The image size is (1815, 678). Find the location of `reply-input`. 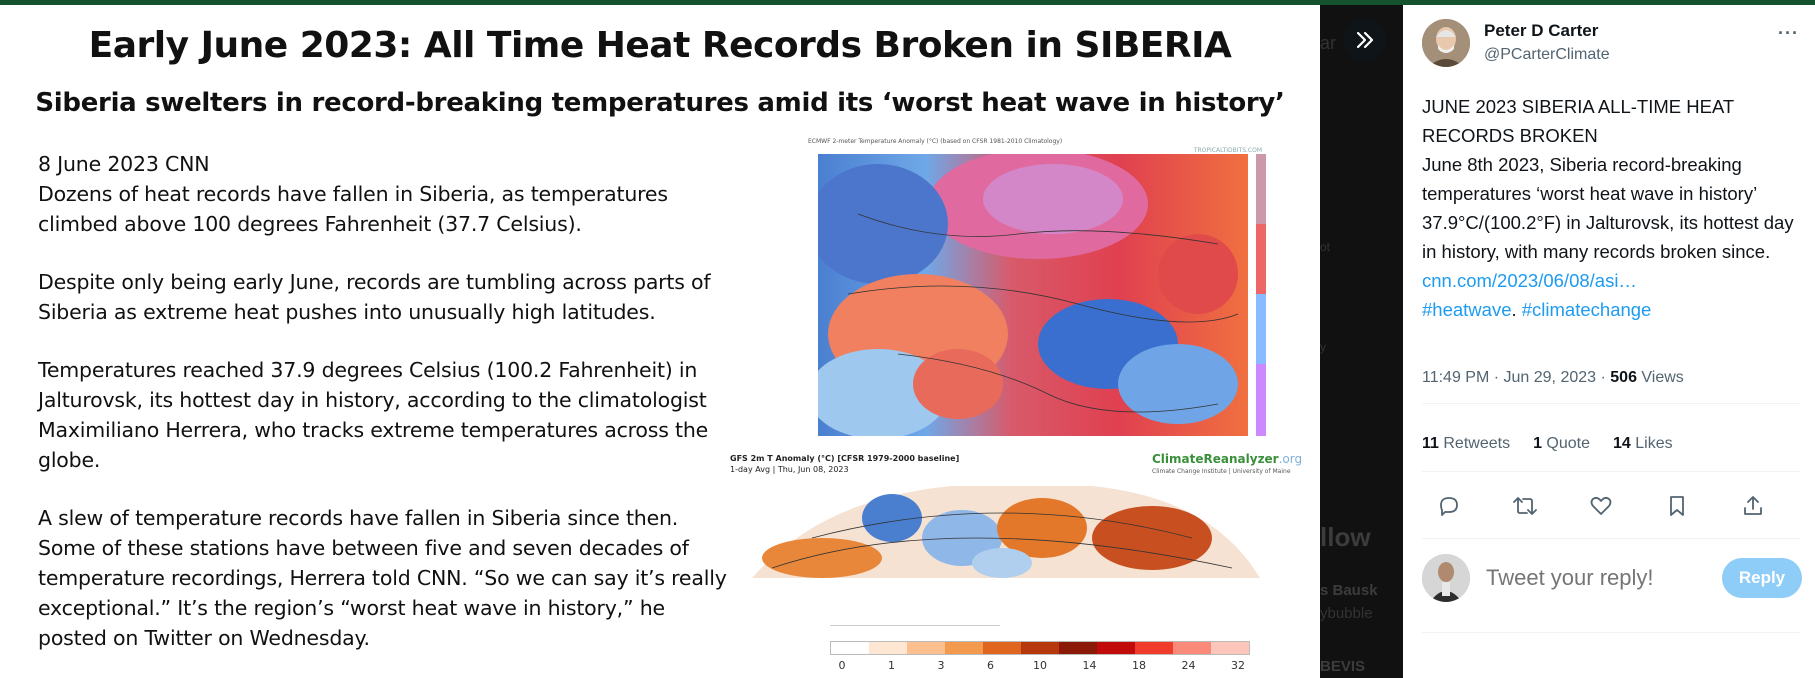

reply-input is located at coordinates (1586, 578).